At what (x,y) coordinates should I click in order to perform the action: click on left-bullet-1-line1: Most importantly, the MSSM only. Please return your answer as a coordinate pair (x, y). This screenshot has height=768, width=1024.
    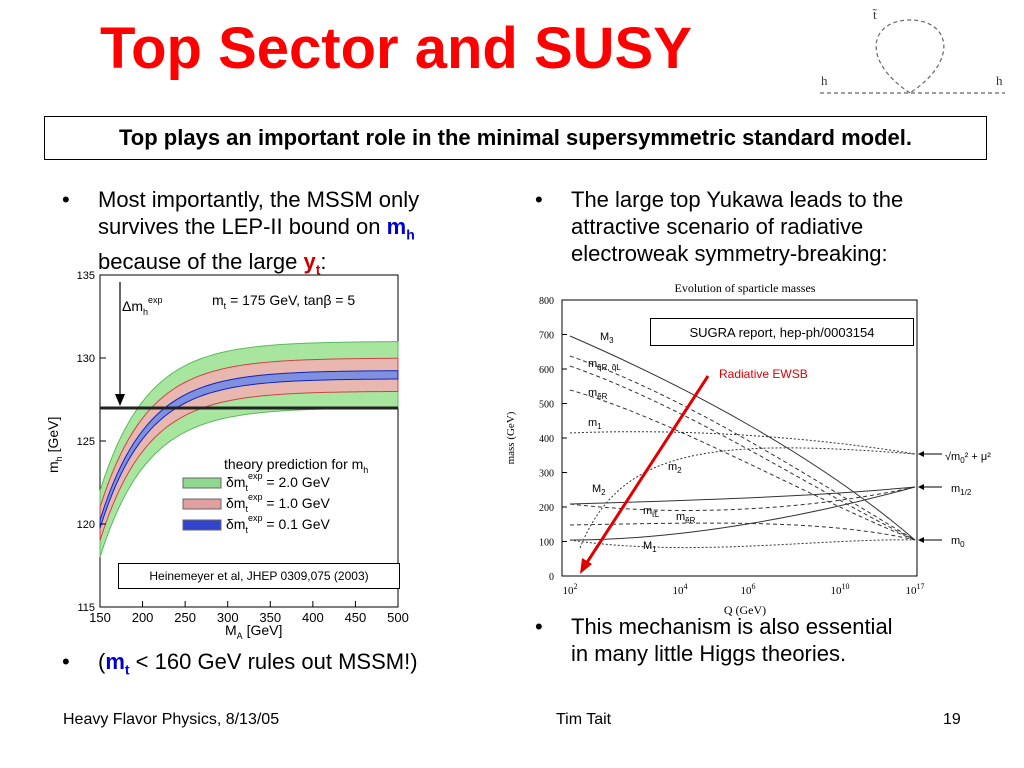
    Looking at the image, I should click on (259, 199).